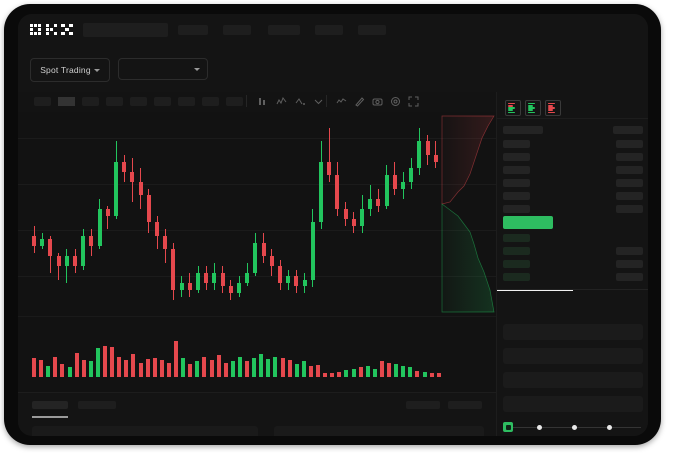 This screenshot has height=453, width=673. I want to click on bottom-pane-right, so click(379, 431).